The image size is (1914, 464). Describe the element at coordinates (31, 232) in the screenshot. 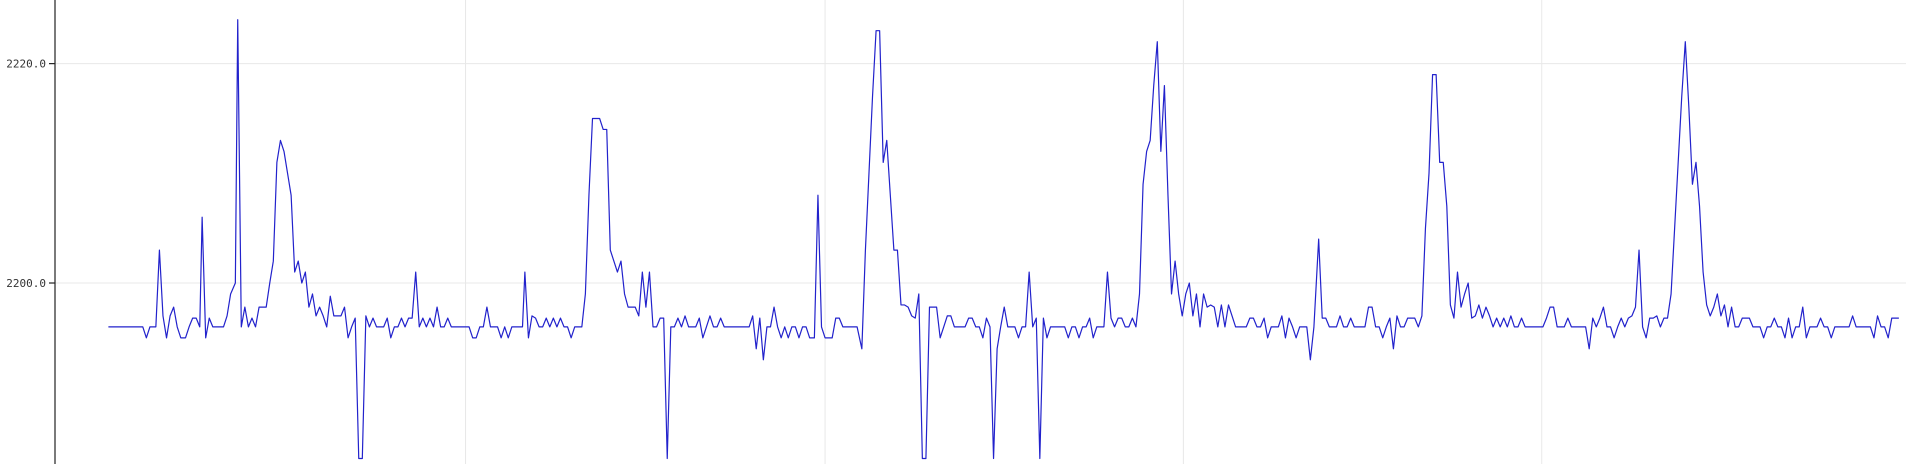

I see `axis-layer: 2220.0 2200.0` at that location.